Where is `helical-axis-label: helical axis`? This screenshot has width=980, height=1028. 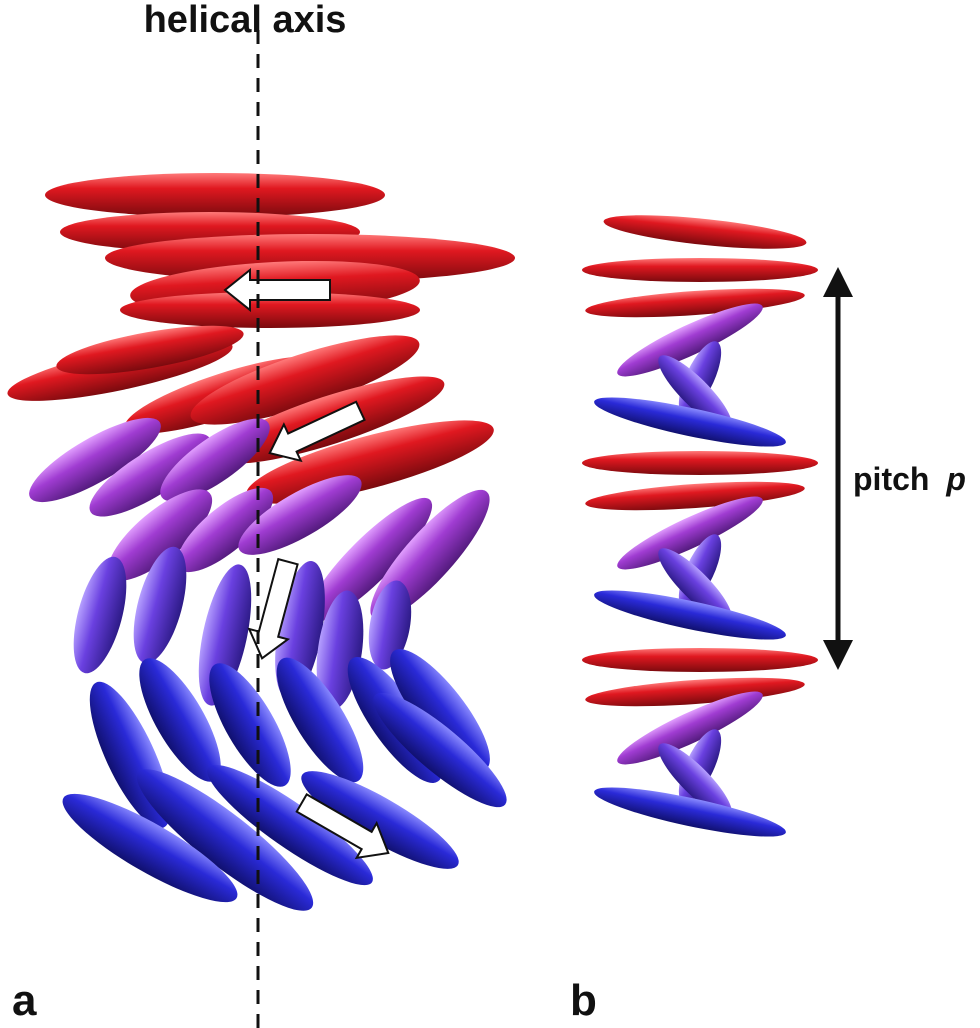
helical-axis-label: helical axis is located at coordinates (245, 20).